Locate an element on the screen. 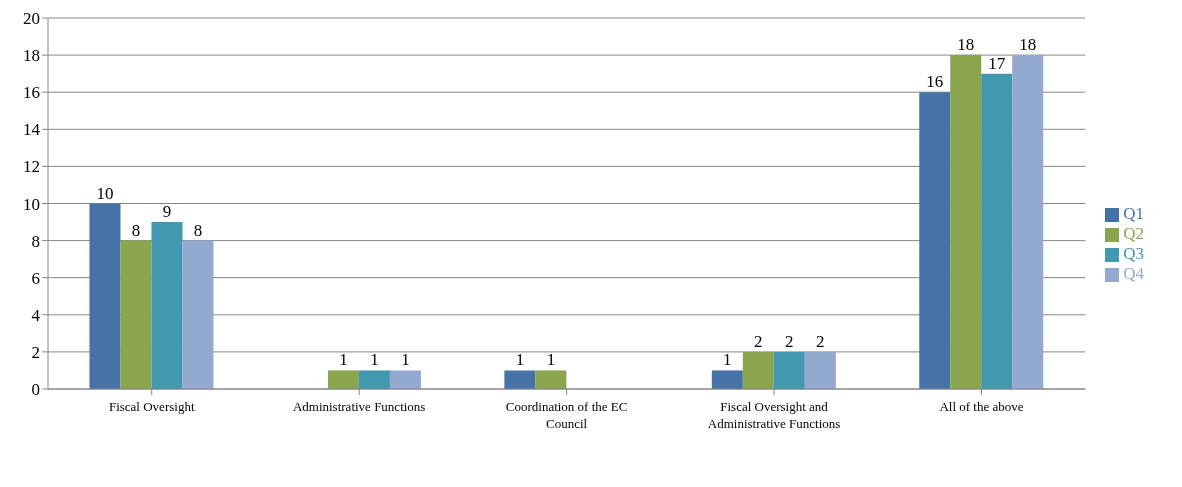  y-tick-label: 16 is located at coordinates (31, 93).